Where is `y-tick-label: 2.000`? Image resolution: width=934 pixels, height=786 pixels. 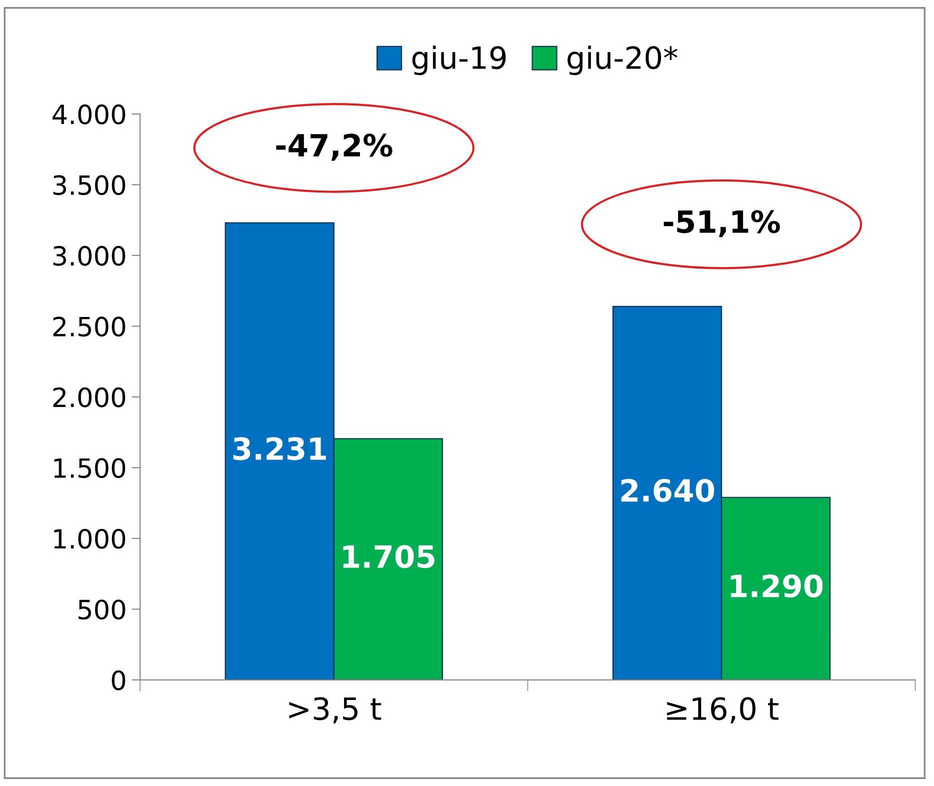 y-tick-label: 2.000 is located at coordinates (89, 397).